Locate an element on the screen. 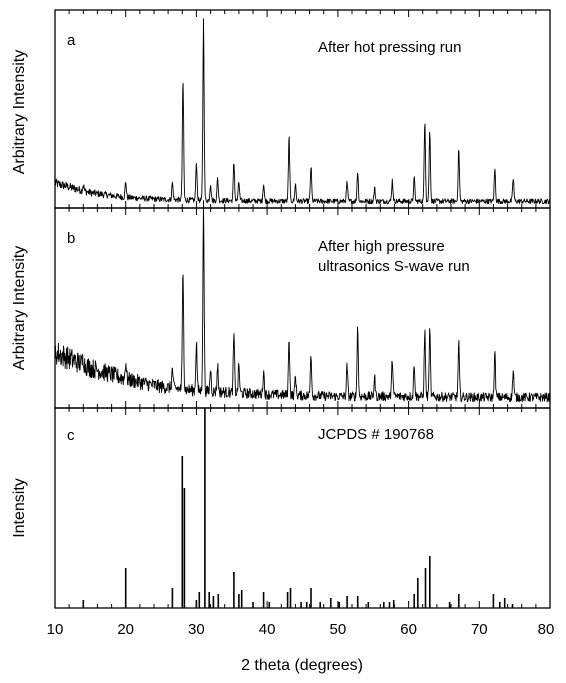 Image resolution: width=566 pixels, height=683 pixels. panel-b-annotation-line2: ultrasonics S-wave run is located at coordinates (394, 266).